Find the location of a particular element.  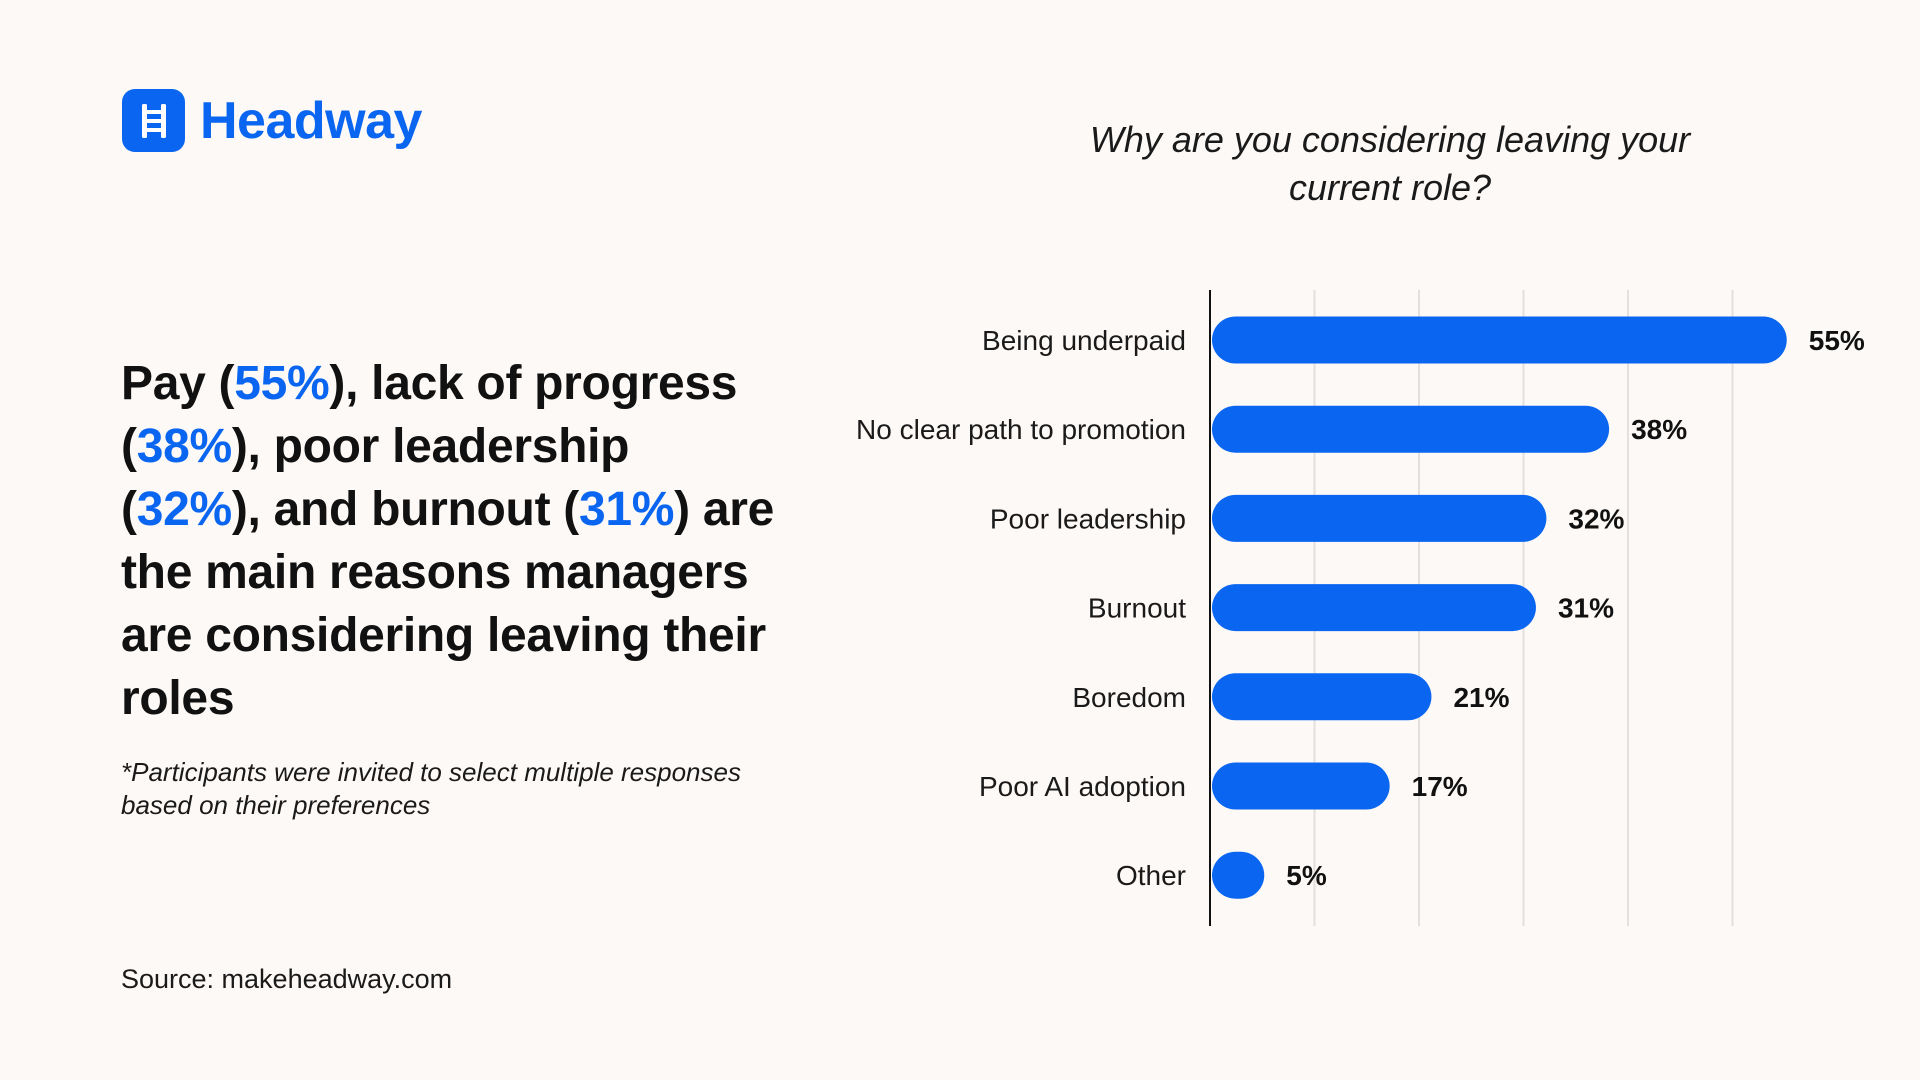

headline-highlight: 38% is located at coordinates (184, 446).